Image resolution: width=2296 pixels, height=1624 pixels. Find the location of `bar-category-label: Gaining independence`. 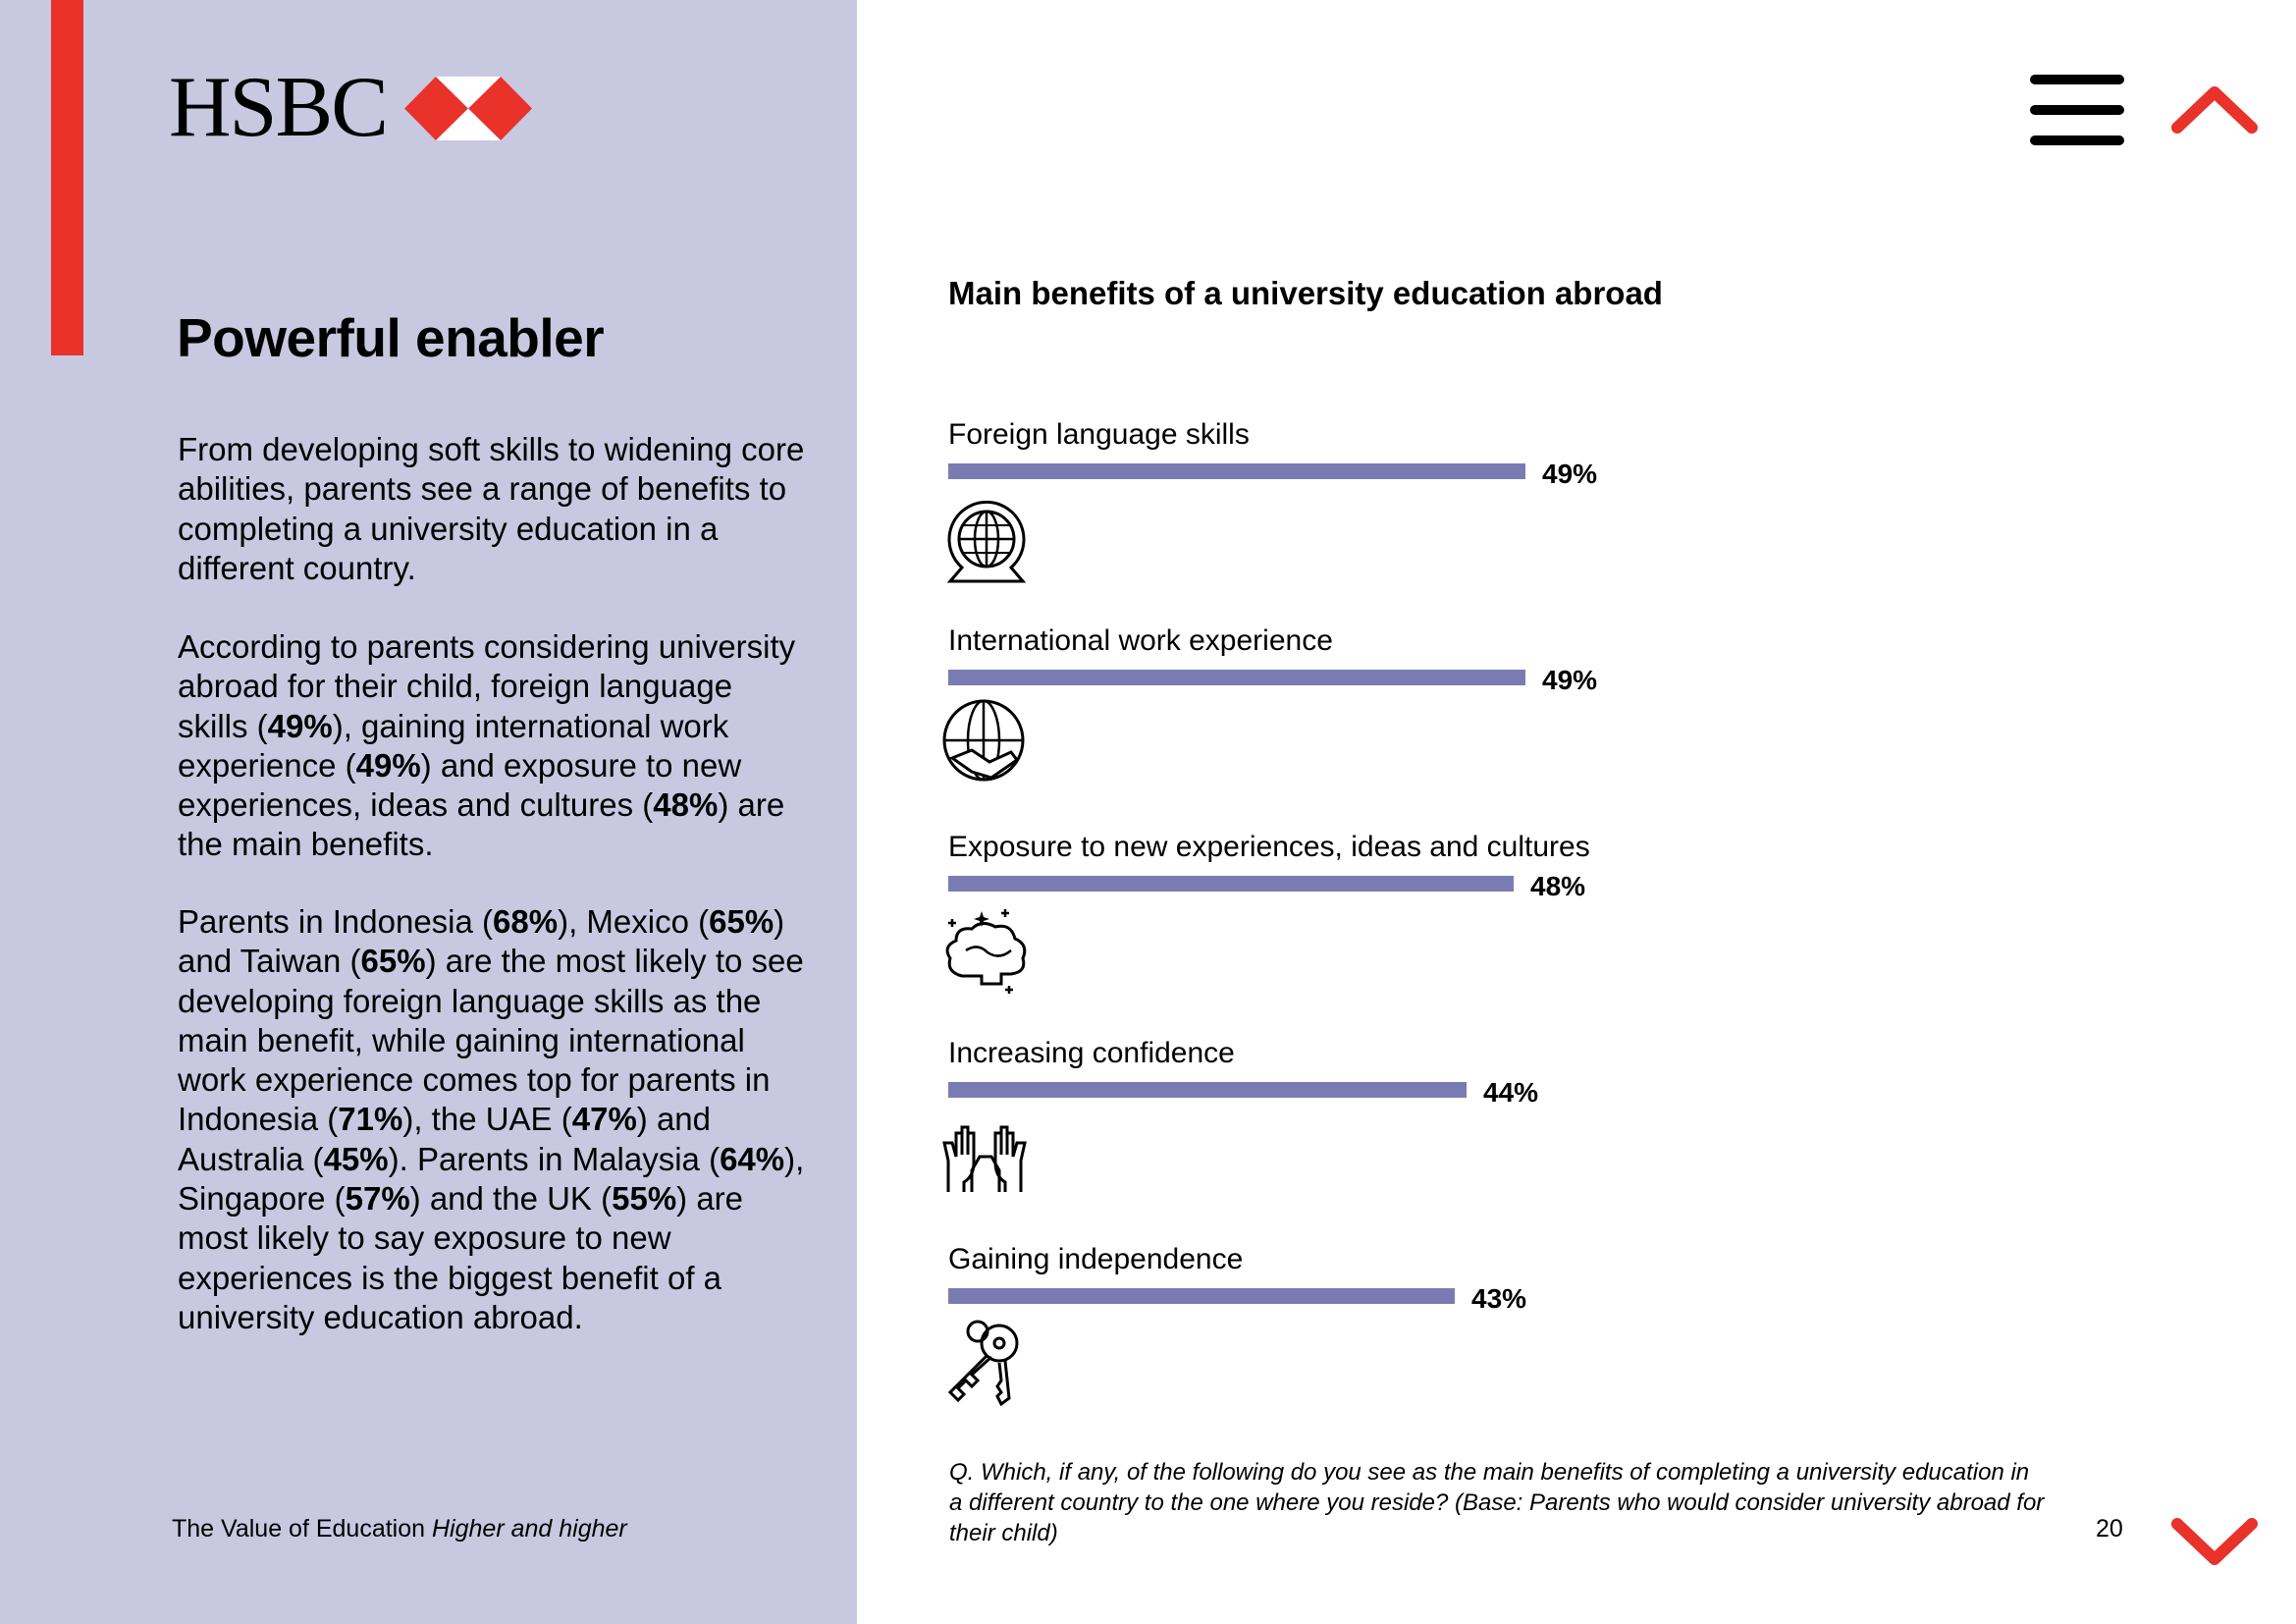

bar-category-label: Gaining independence is located at coordinates (1095, 1259).